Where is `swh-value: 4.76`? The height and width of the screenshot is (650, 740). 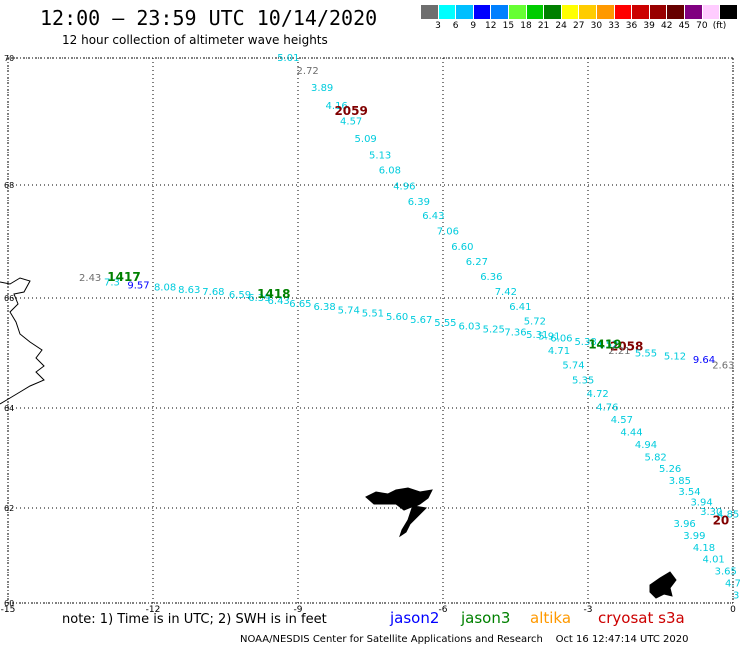
swh-value: 4.76 is located at coordinates (607, 408).